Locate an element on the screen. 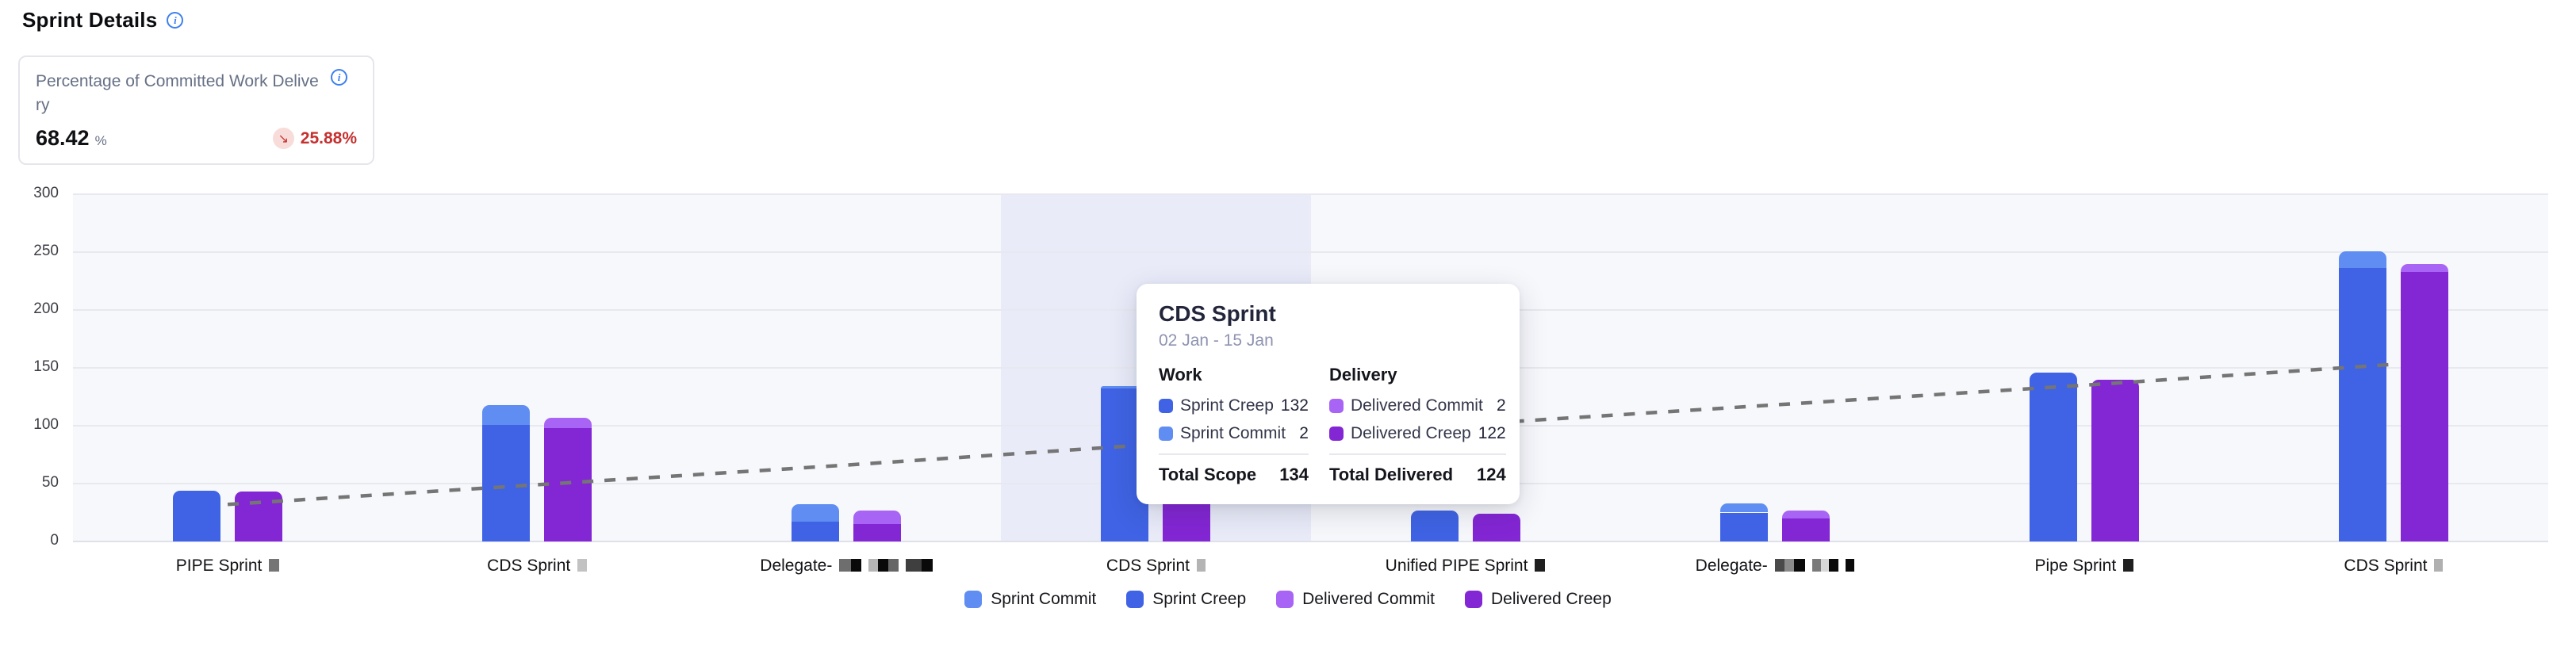 This screenshot has height=658, width=2576. x-label-text: Pipe Sprint is located at coordinates (2076, 566).